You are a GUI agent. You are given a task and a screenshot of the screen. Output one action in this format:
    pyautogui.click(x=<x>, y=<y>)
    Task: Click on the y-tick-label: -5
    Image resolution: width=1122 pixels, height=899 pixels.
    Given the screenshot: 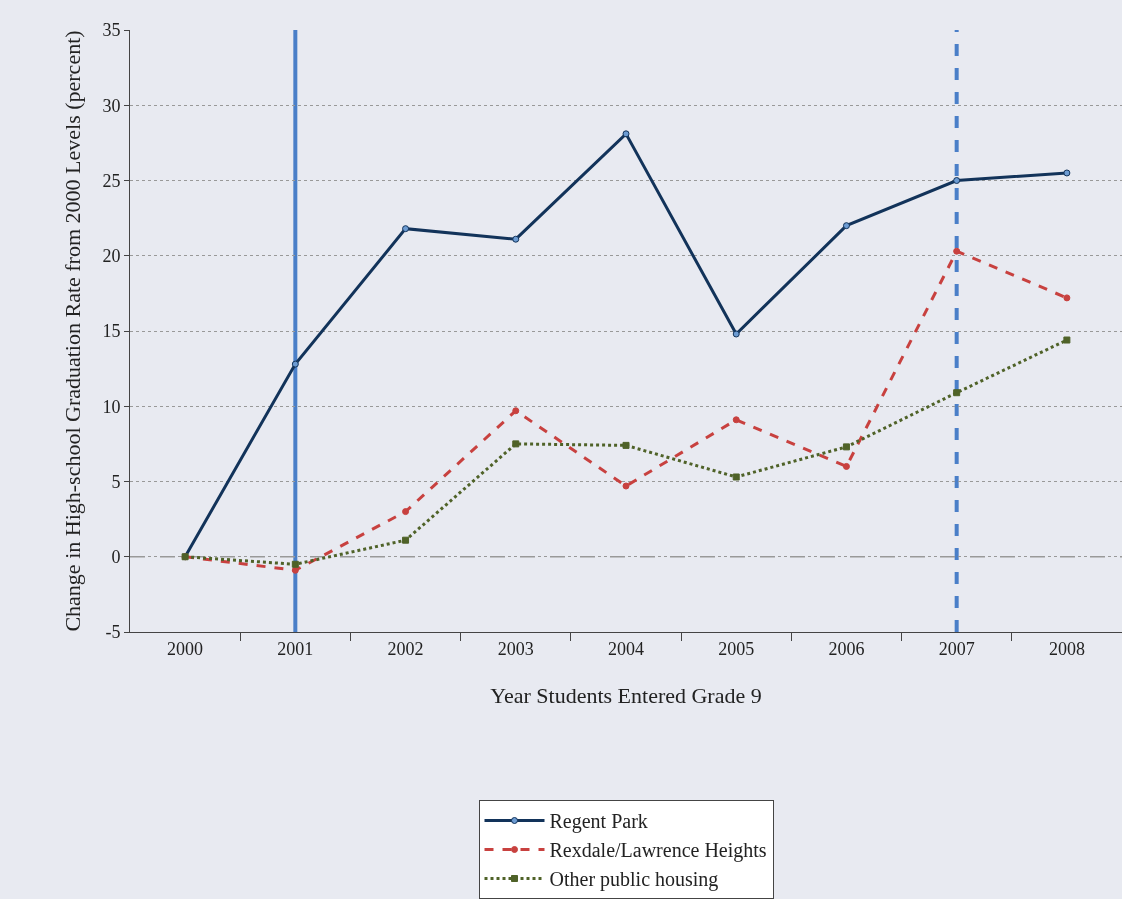 What is the action you would take?
    pyautogui.click(x=113, y=632)
    